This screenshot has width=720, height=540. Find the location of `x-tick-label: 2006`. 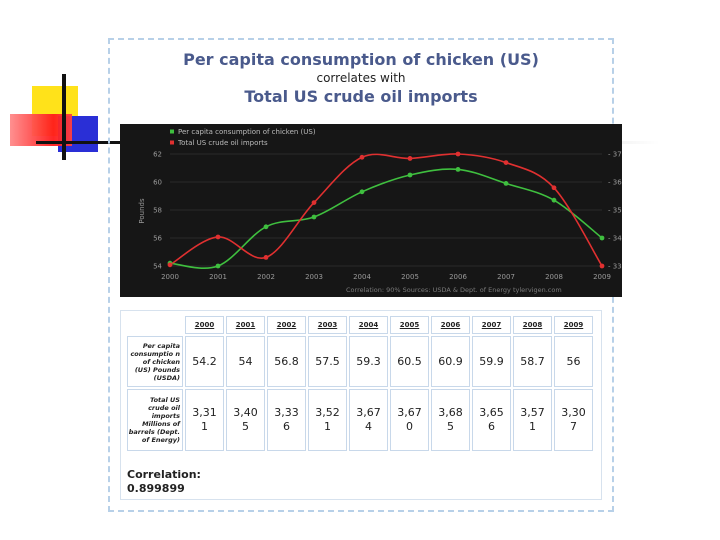

x-tick-label: 2006 is located at coordinates (458, 277).